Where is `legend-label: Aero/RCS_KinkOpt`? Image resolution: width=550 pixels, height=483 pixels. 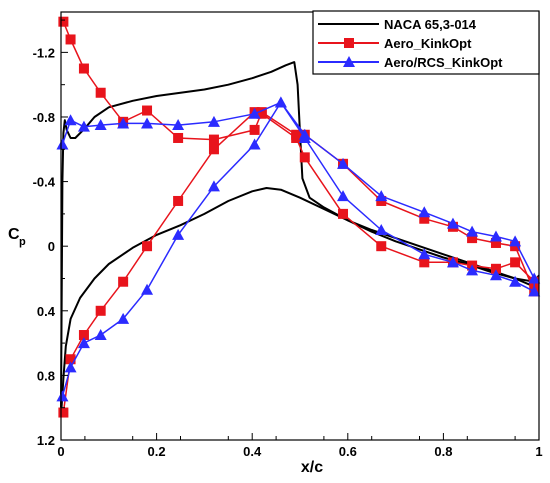
legend-label: Aero/RCS_KinkOpt is located at coordinates (443, 62).